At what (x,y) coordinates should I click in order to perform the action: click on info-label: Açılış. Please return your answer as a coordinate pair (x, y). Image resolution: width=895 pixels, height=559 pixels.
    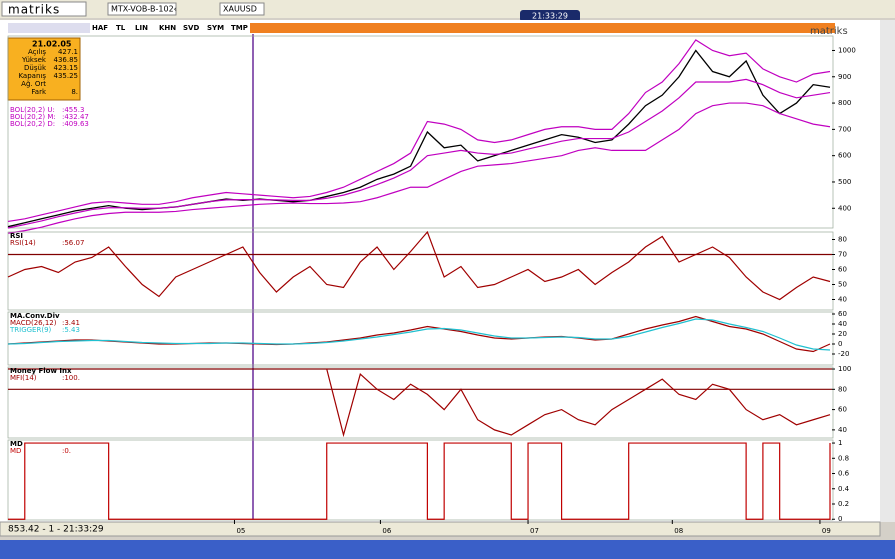
    Looking at the image, I should click on (37, 52).